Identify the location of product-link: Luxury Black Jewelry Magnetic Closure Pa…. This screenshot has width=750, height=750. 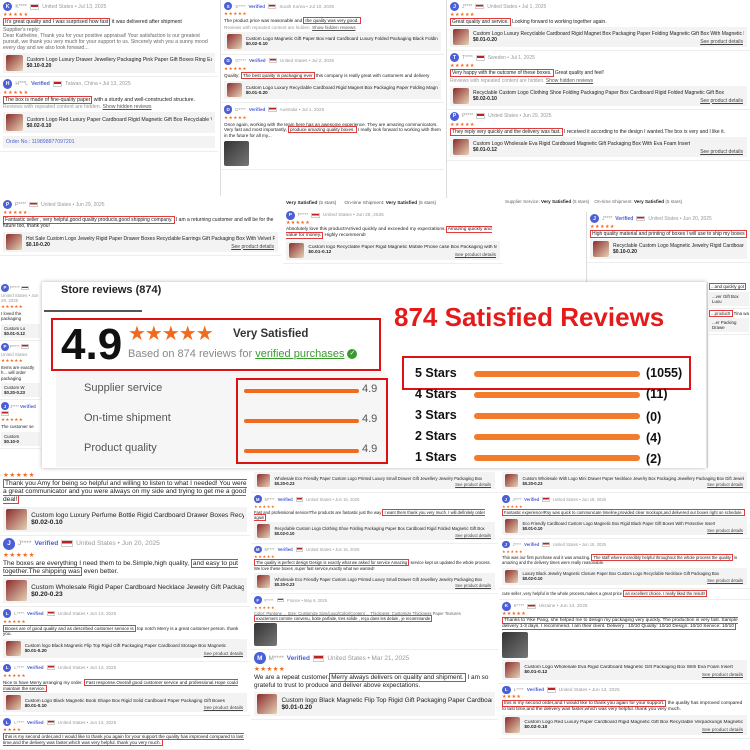
(624, 576).